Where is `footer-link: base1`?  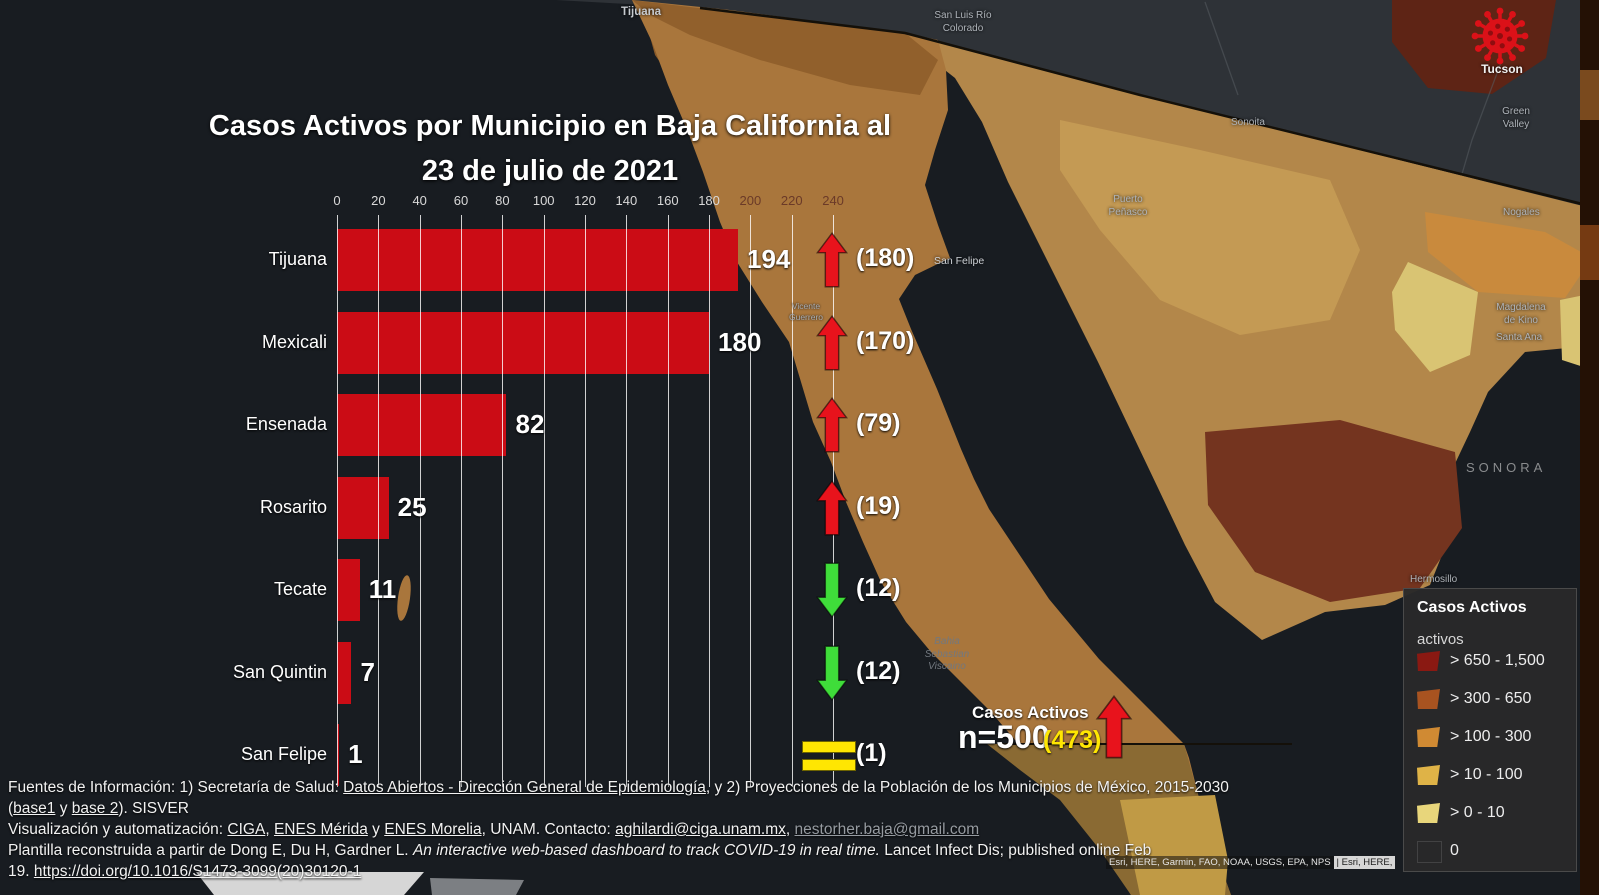
footer-link: base1 is located at coordinates (34, 808).